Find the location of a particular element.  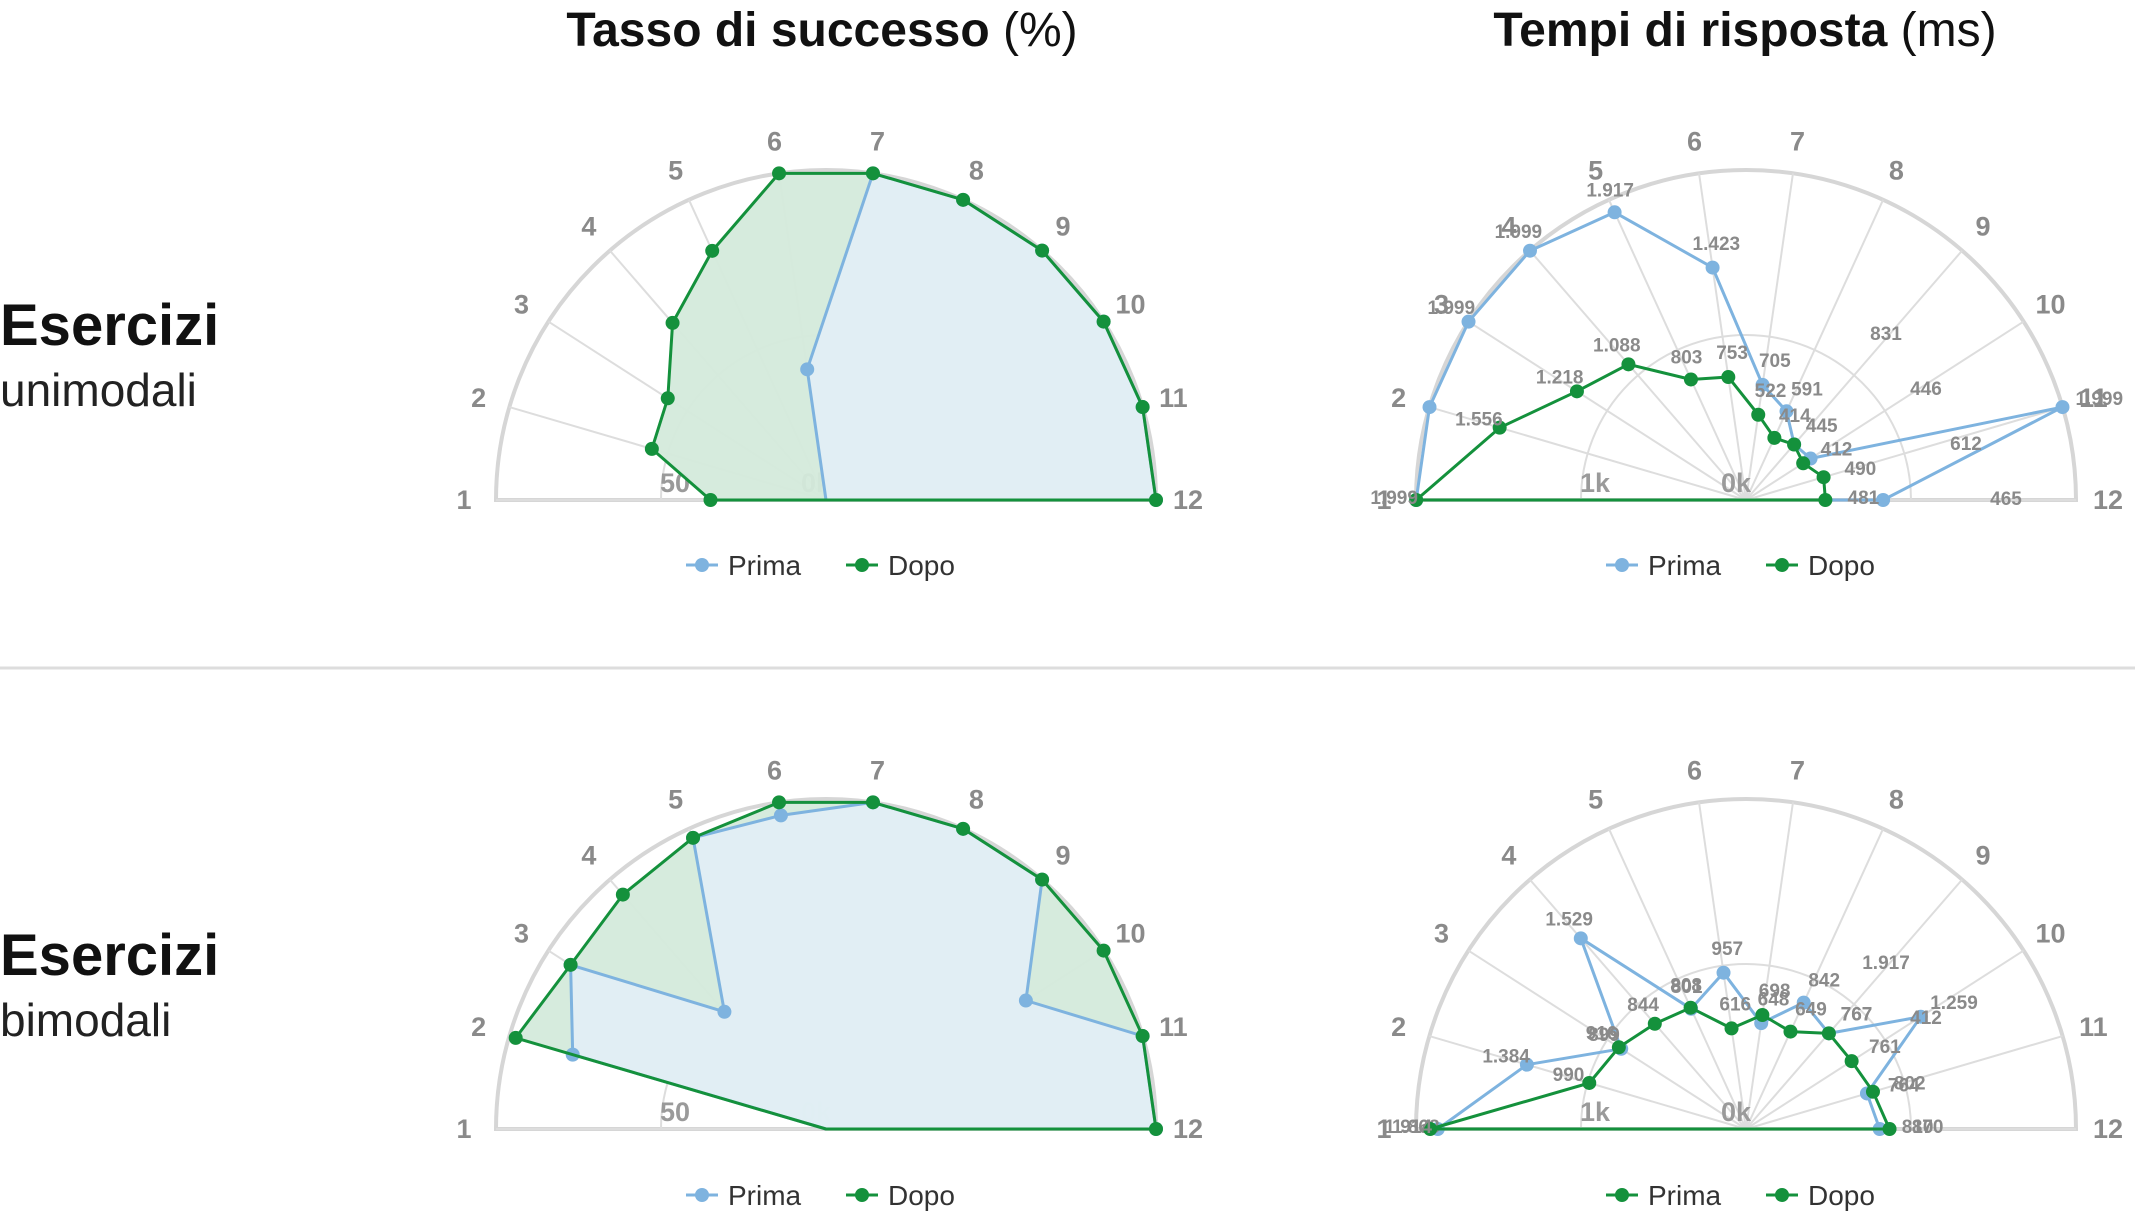

data-label-extra: 831 is located at coordinates (1886, 334).